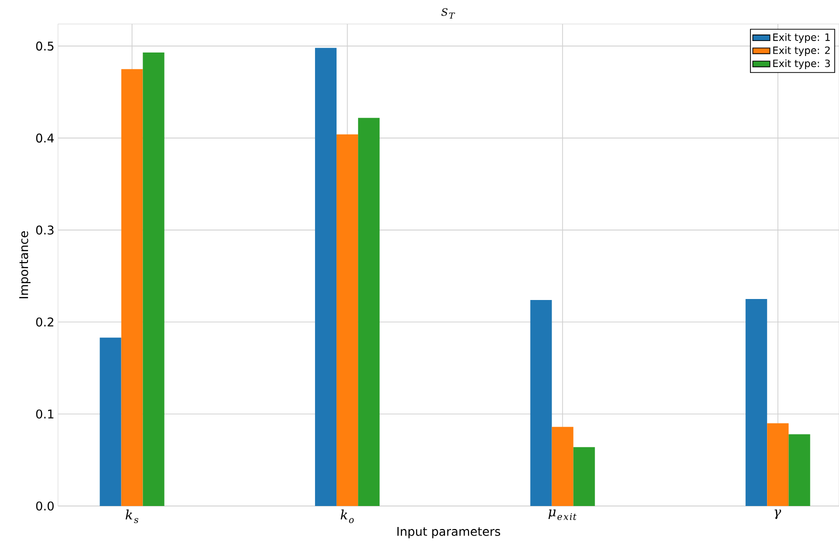 The height and width of the screenshot is (555, 839). Describe the element at coordinates (45, 506) in the screenshot. I see `y-tick-label: 0.0` at that location.